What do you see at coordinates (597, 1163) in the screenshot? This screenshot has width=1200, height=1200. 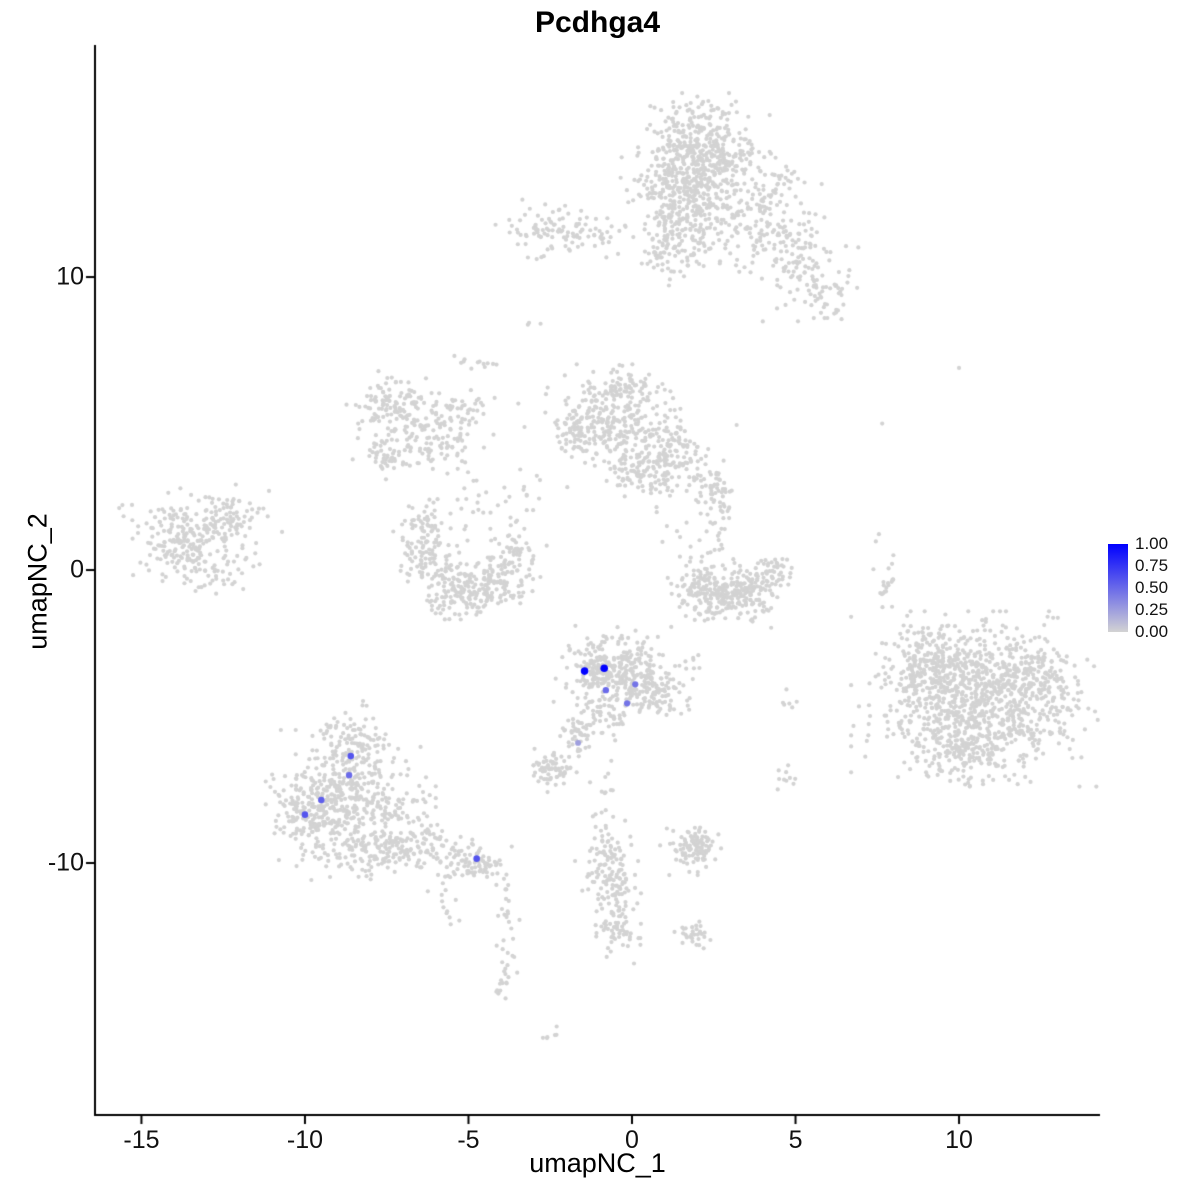 I see `x-axis-label: umapNC_1` at bounding box center [597, 1163].